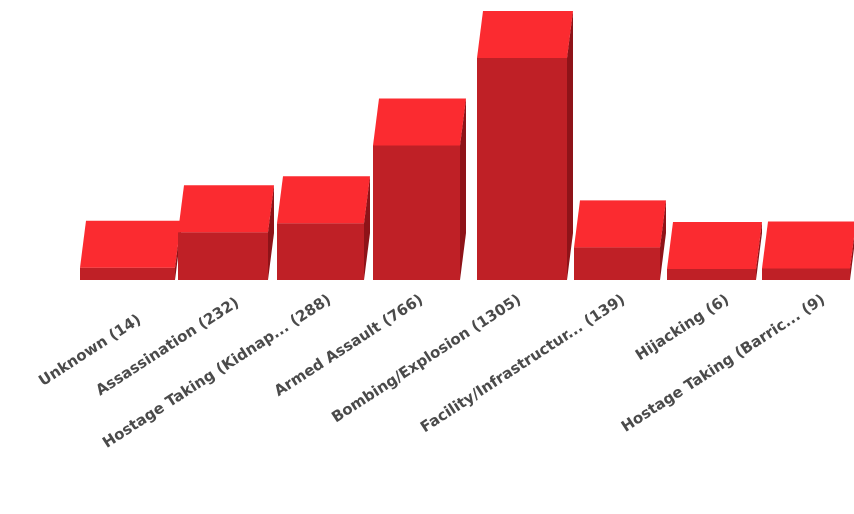 The image size is (854, 514). I want to click on x-tick-label: Assassination (232), so click(167, 346).